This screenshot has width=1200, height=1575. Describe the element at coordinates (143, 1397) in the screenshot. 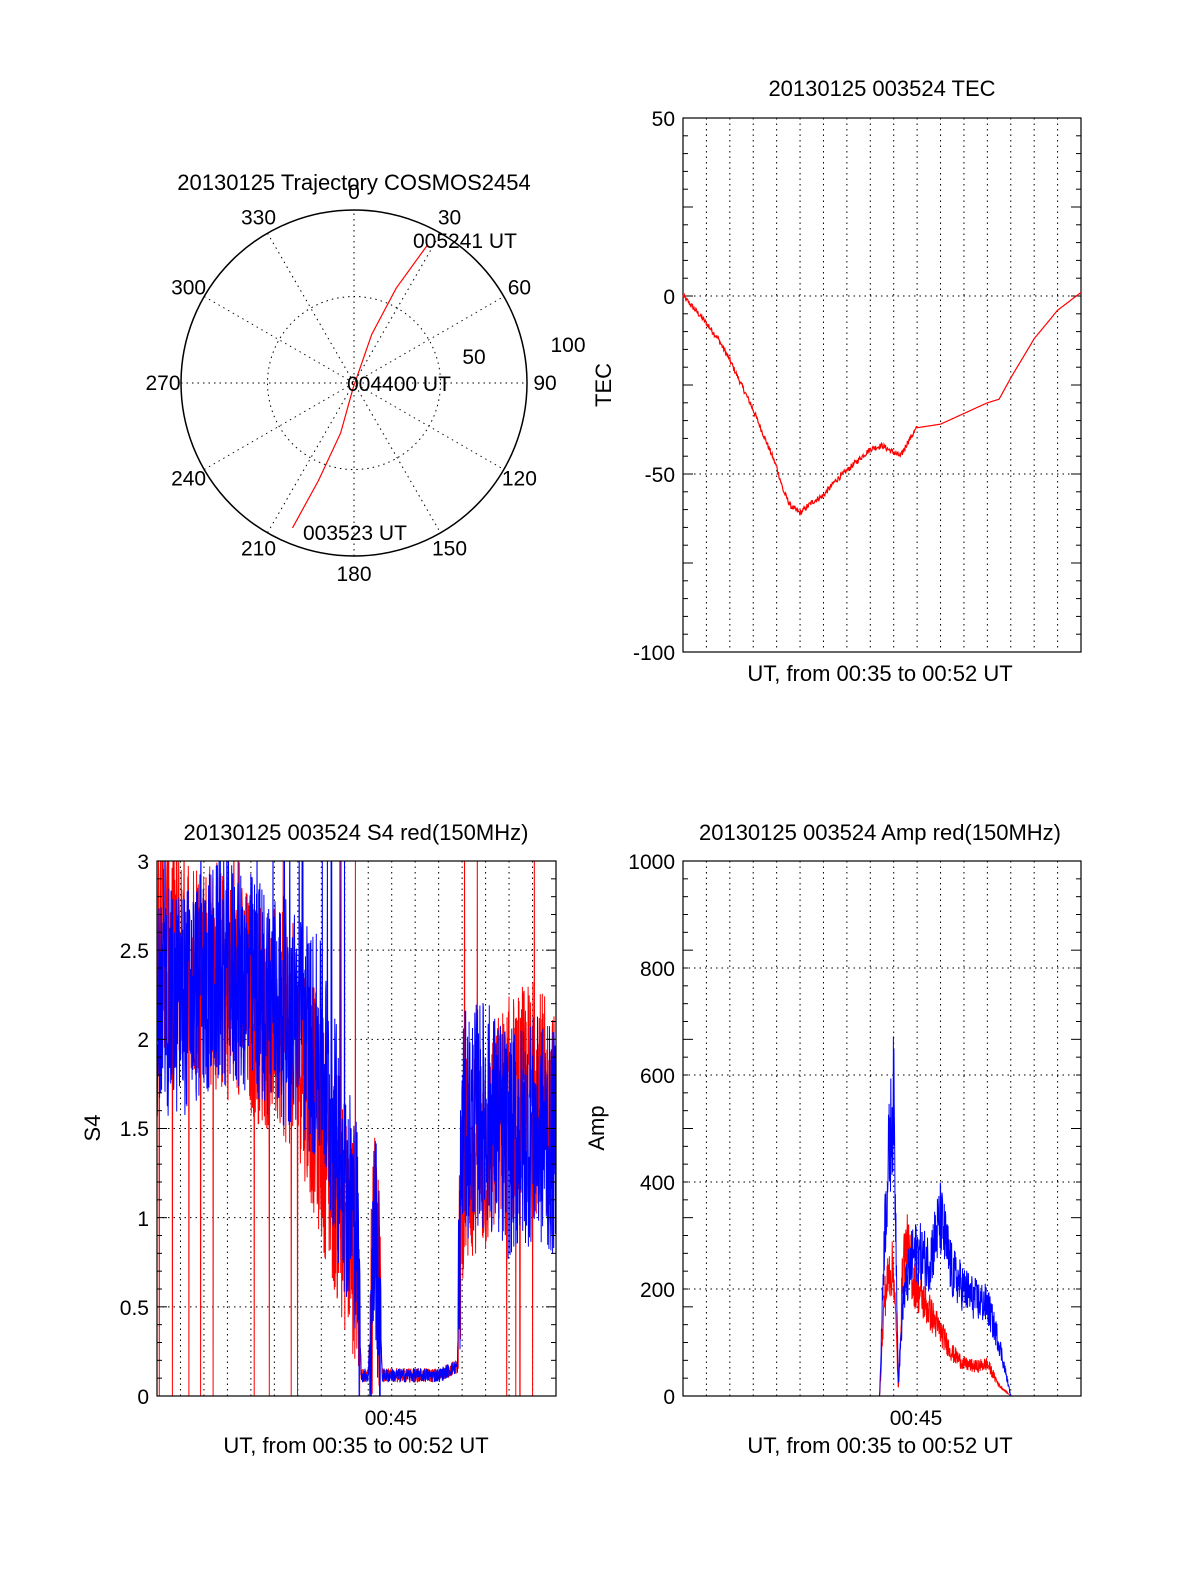

I see `s4-ytick-0: 0` at that location.